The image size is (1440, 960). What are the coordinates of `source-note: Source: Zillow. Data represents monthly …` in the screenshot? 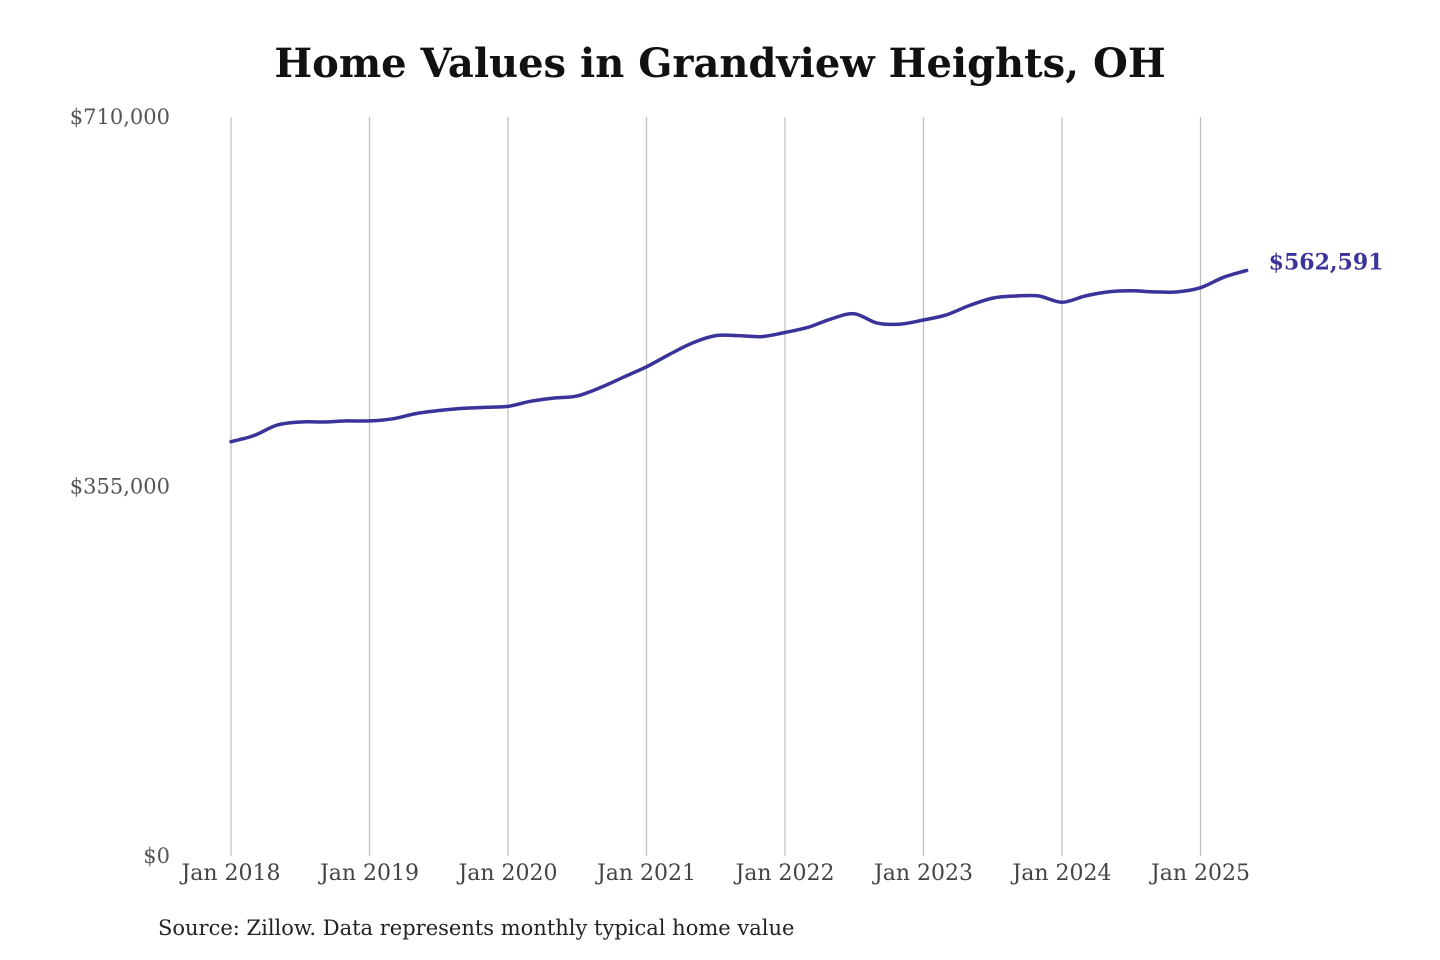 It's located at (476, 928).